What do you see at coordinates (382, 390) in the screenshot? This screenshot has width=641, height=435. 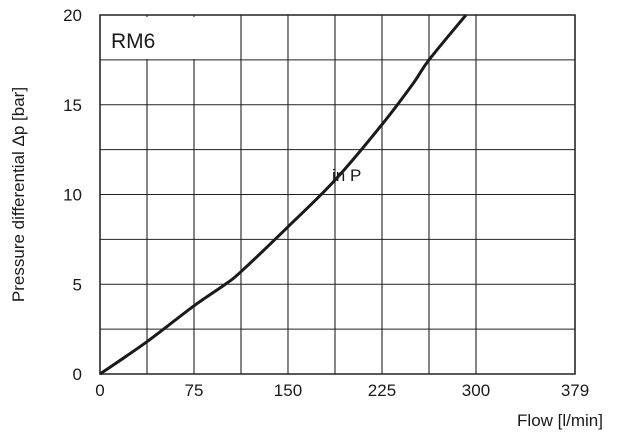 I see `x-tick-label-3: 225` at bounding box center [382, 390].